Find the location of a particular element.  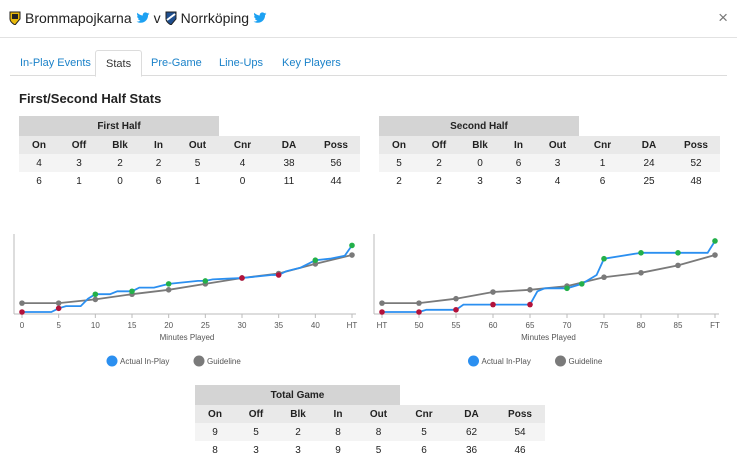

table-row: 4 3 2 2 5 4 38 56 is located at coordinates (189, 163).